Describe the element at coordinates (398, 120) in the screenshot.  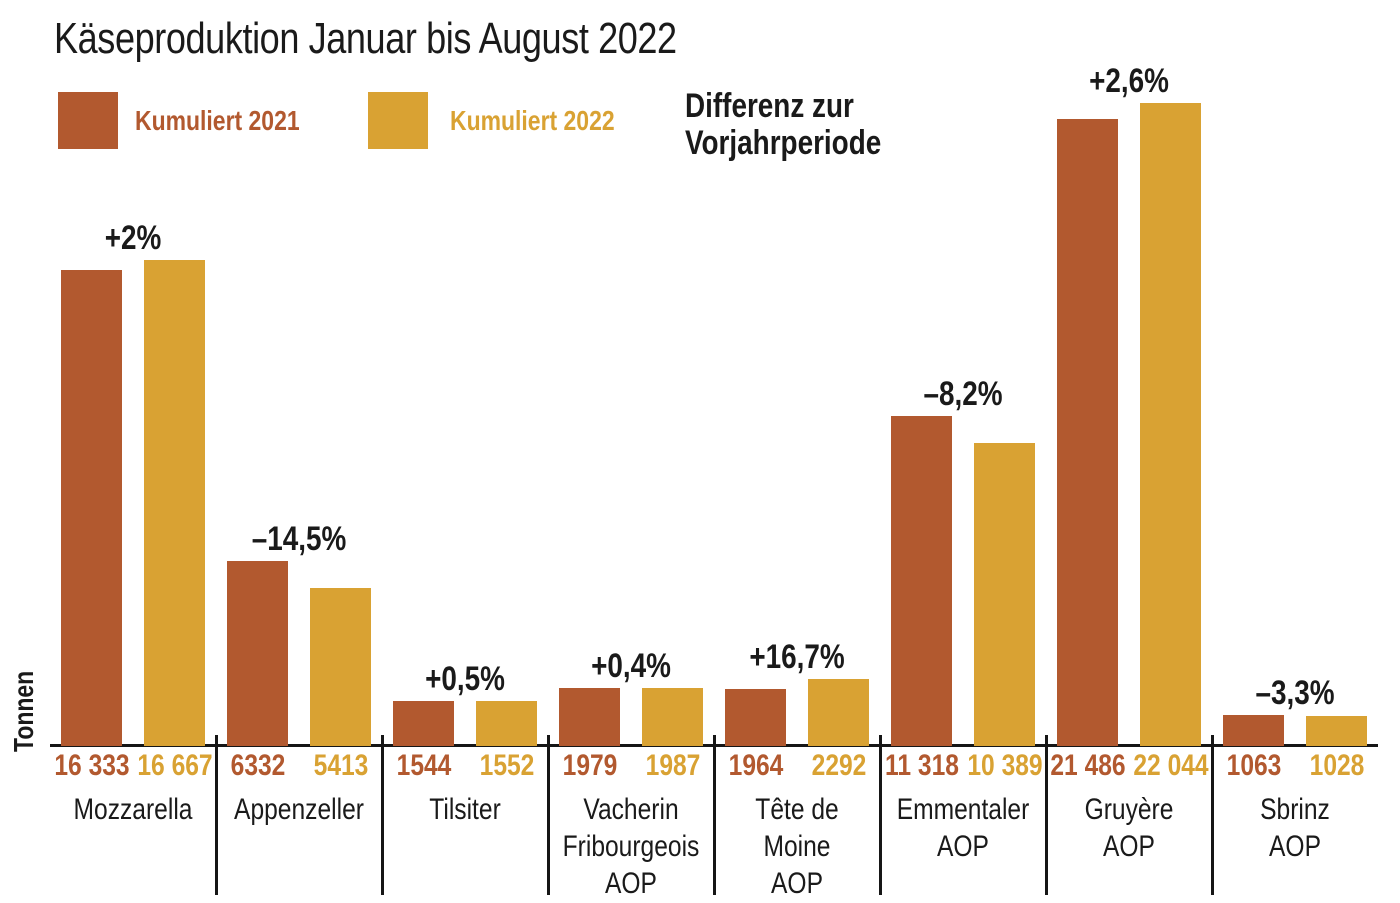
I see `legend-swatch-2022` at that location.